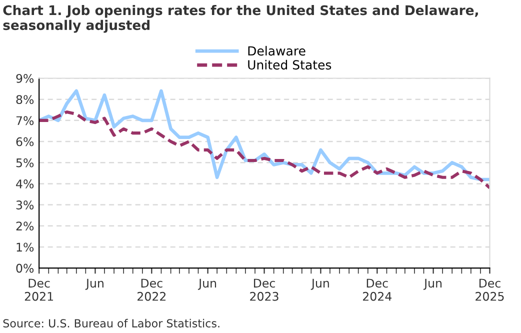 The image size is (521, 333). I want to click on y-tick-label: 9%, so click(25, 78).